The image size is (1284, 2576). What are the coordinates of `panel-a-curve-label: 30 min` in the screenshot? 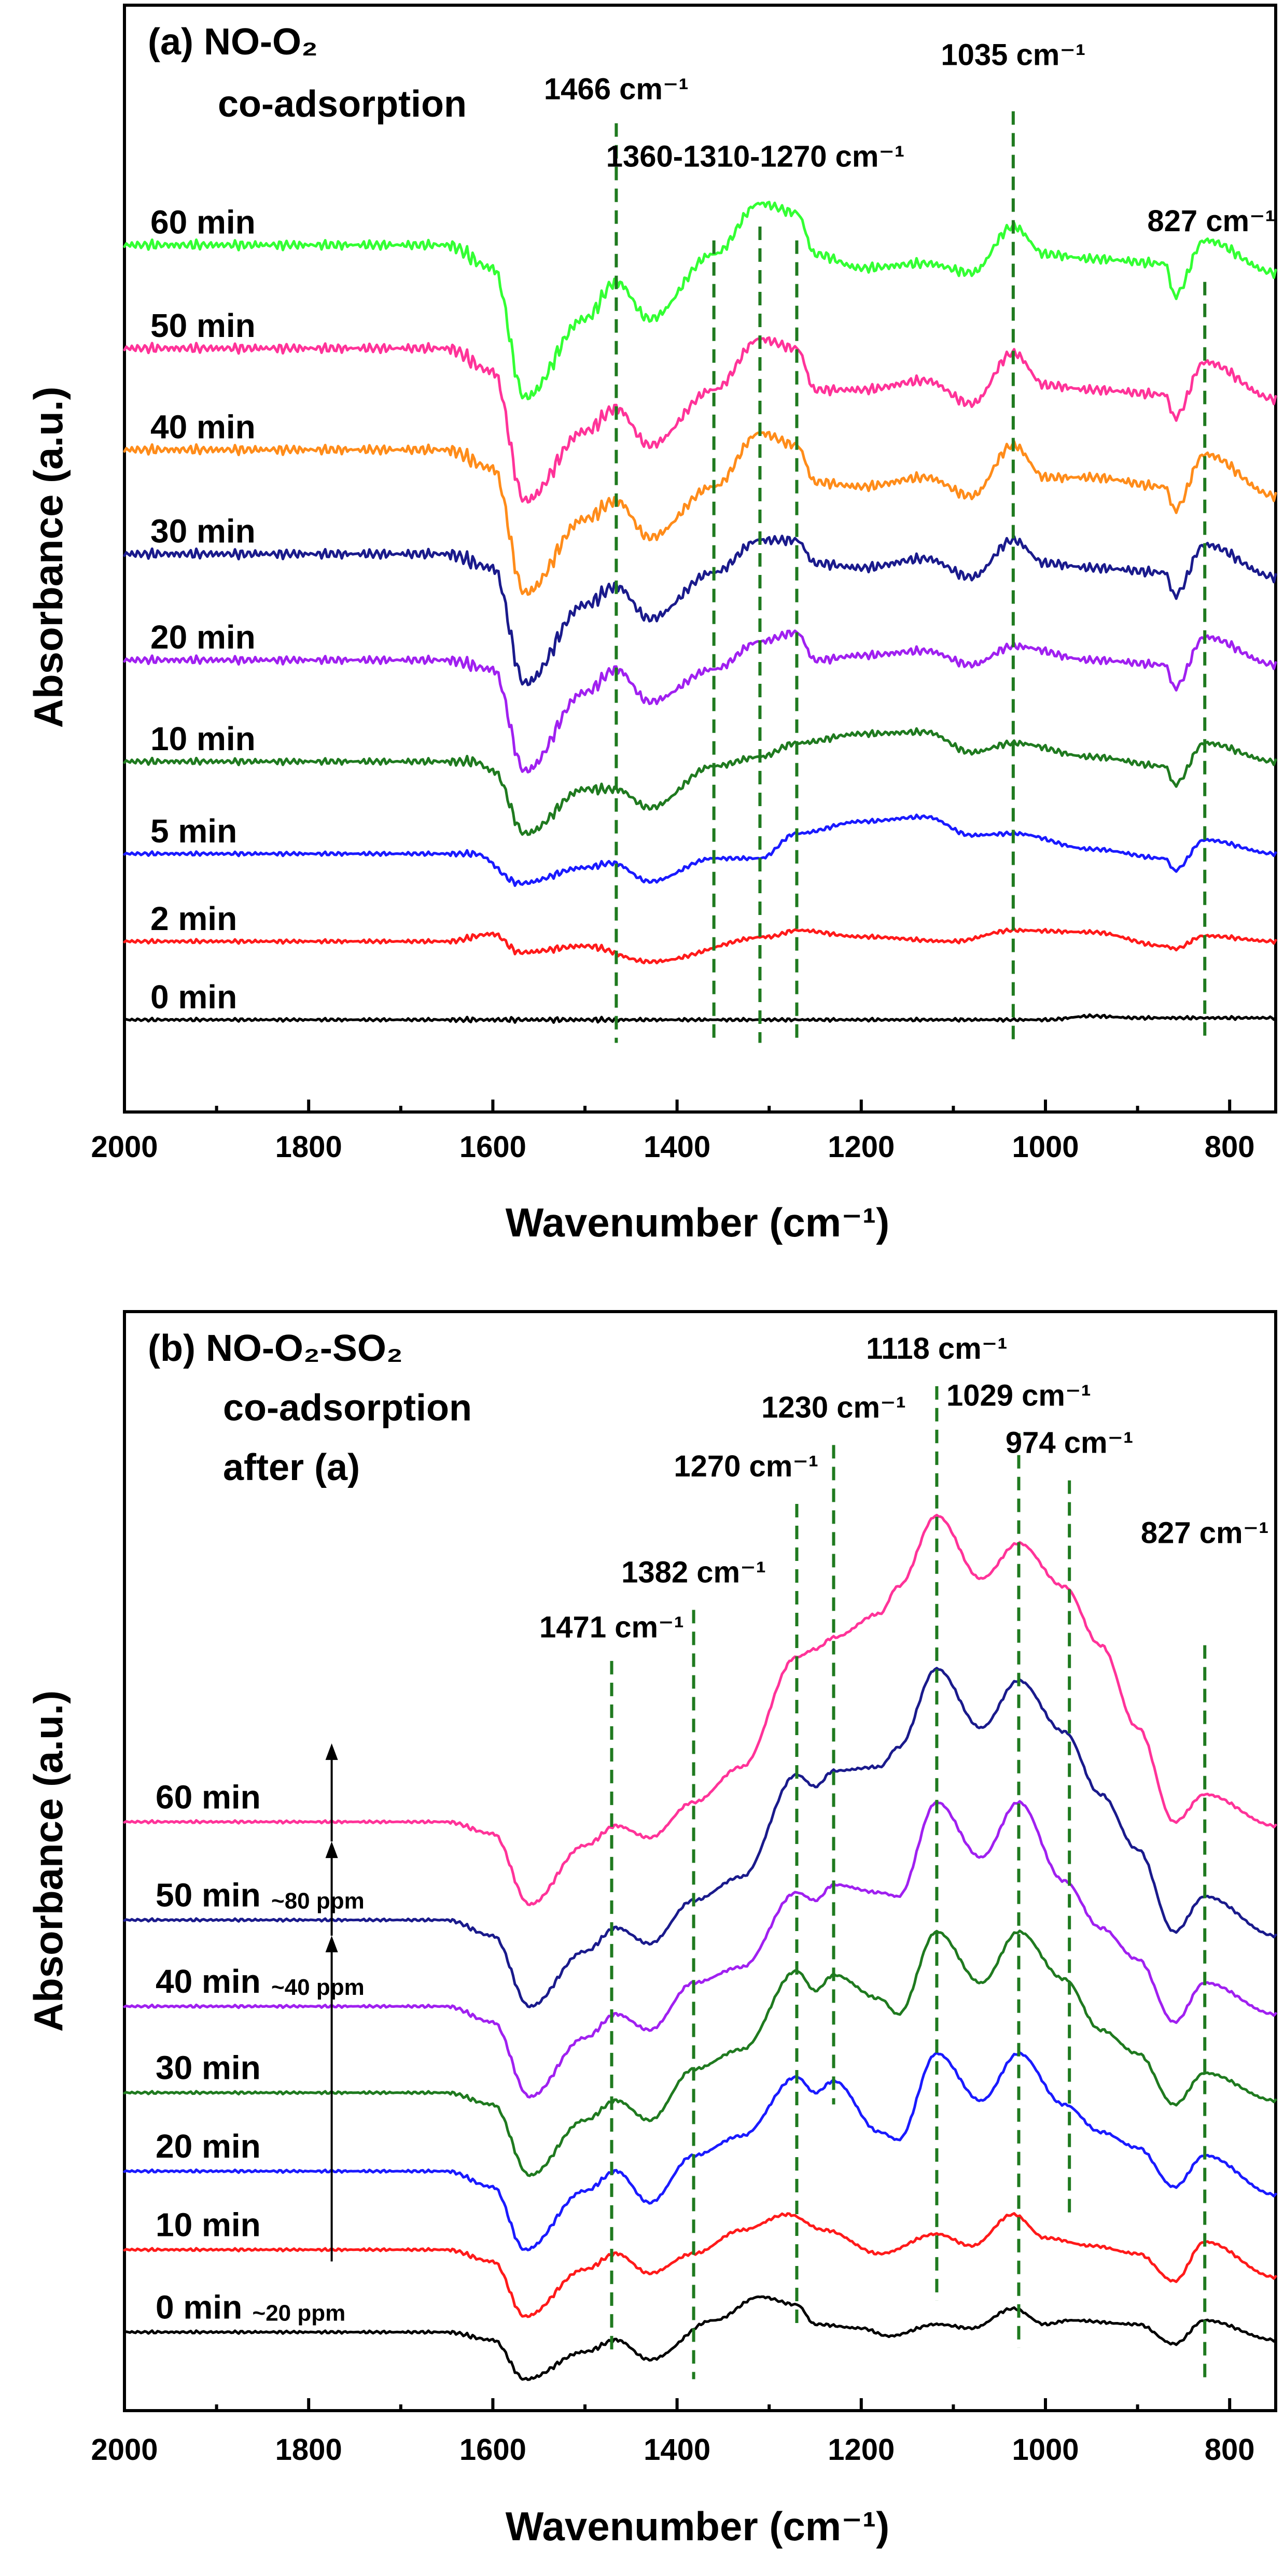 It's located at (203, 531).